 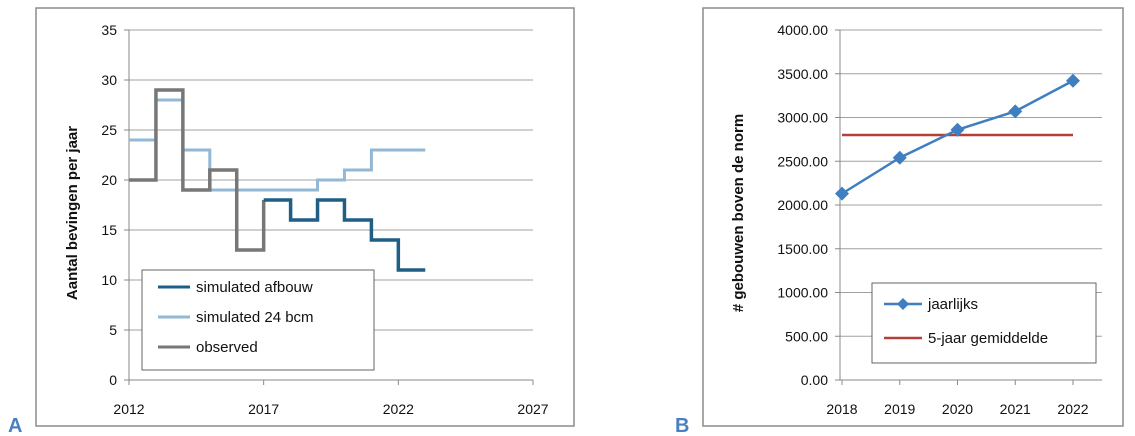 What do you see at coordinates (952, 304) in the screenshot?
I see `legend-label-b: jaarlijks` at bounding box center [952, 304].